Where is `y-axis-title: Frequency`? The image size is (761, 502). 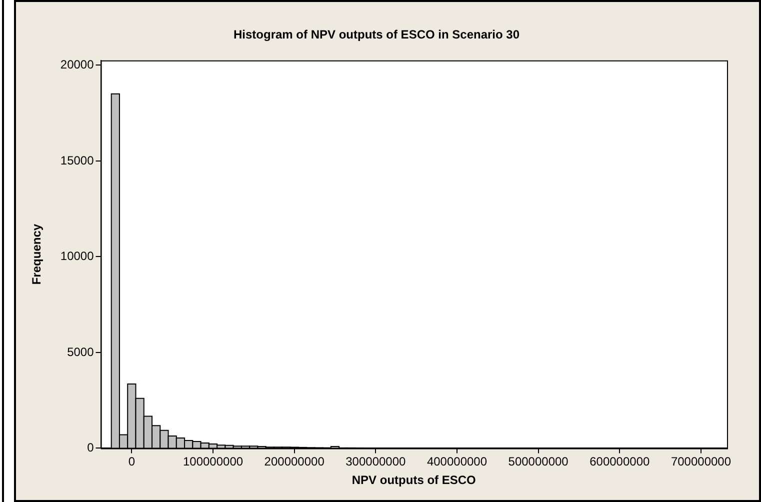
y-axis-title: Frequency is located at coordinates (37, 254).